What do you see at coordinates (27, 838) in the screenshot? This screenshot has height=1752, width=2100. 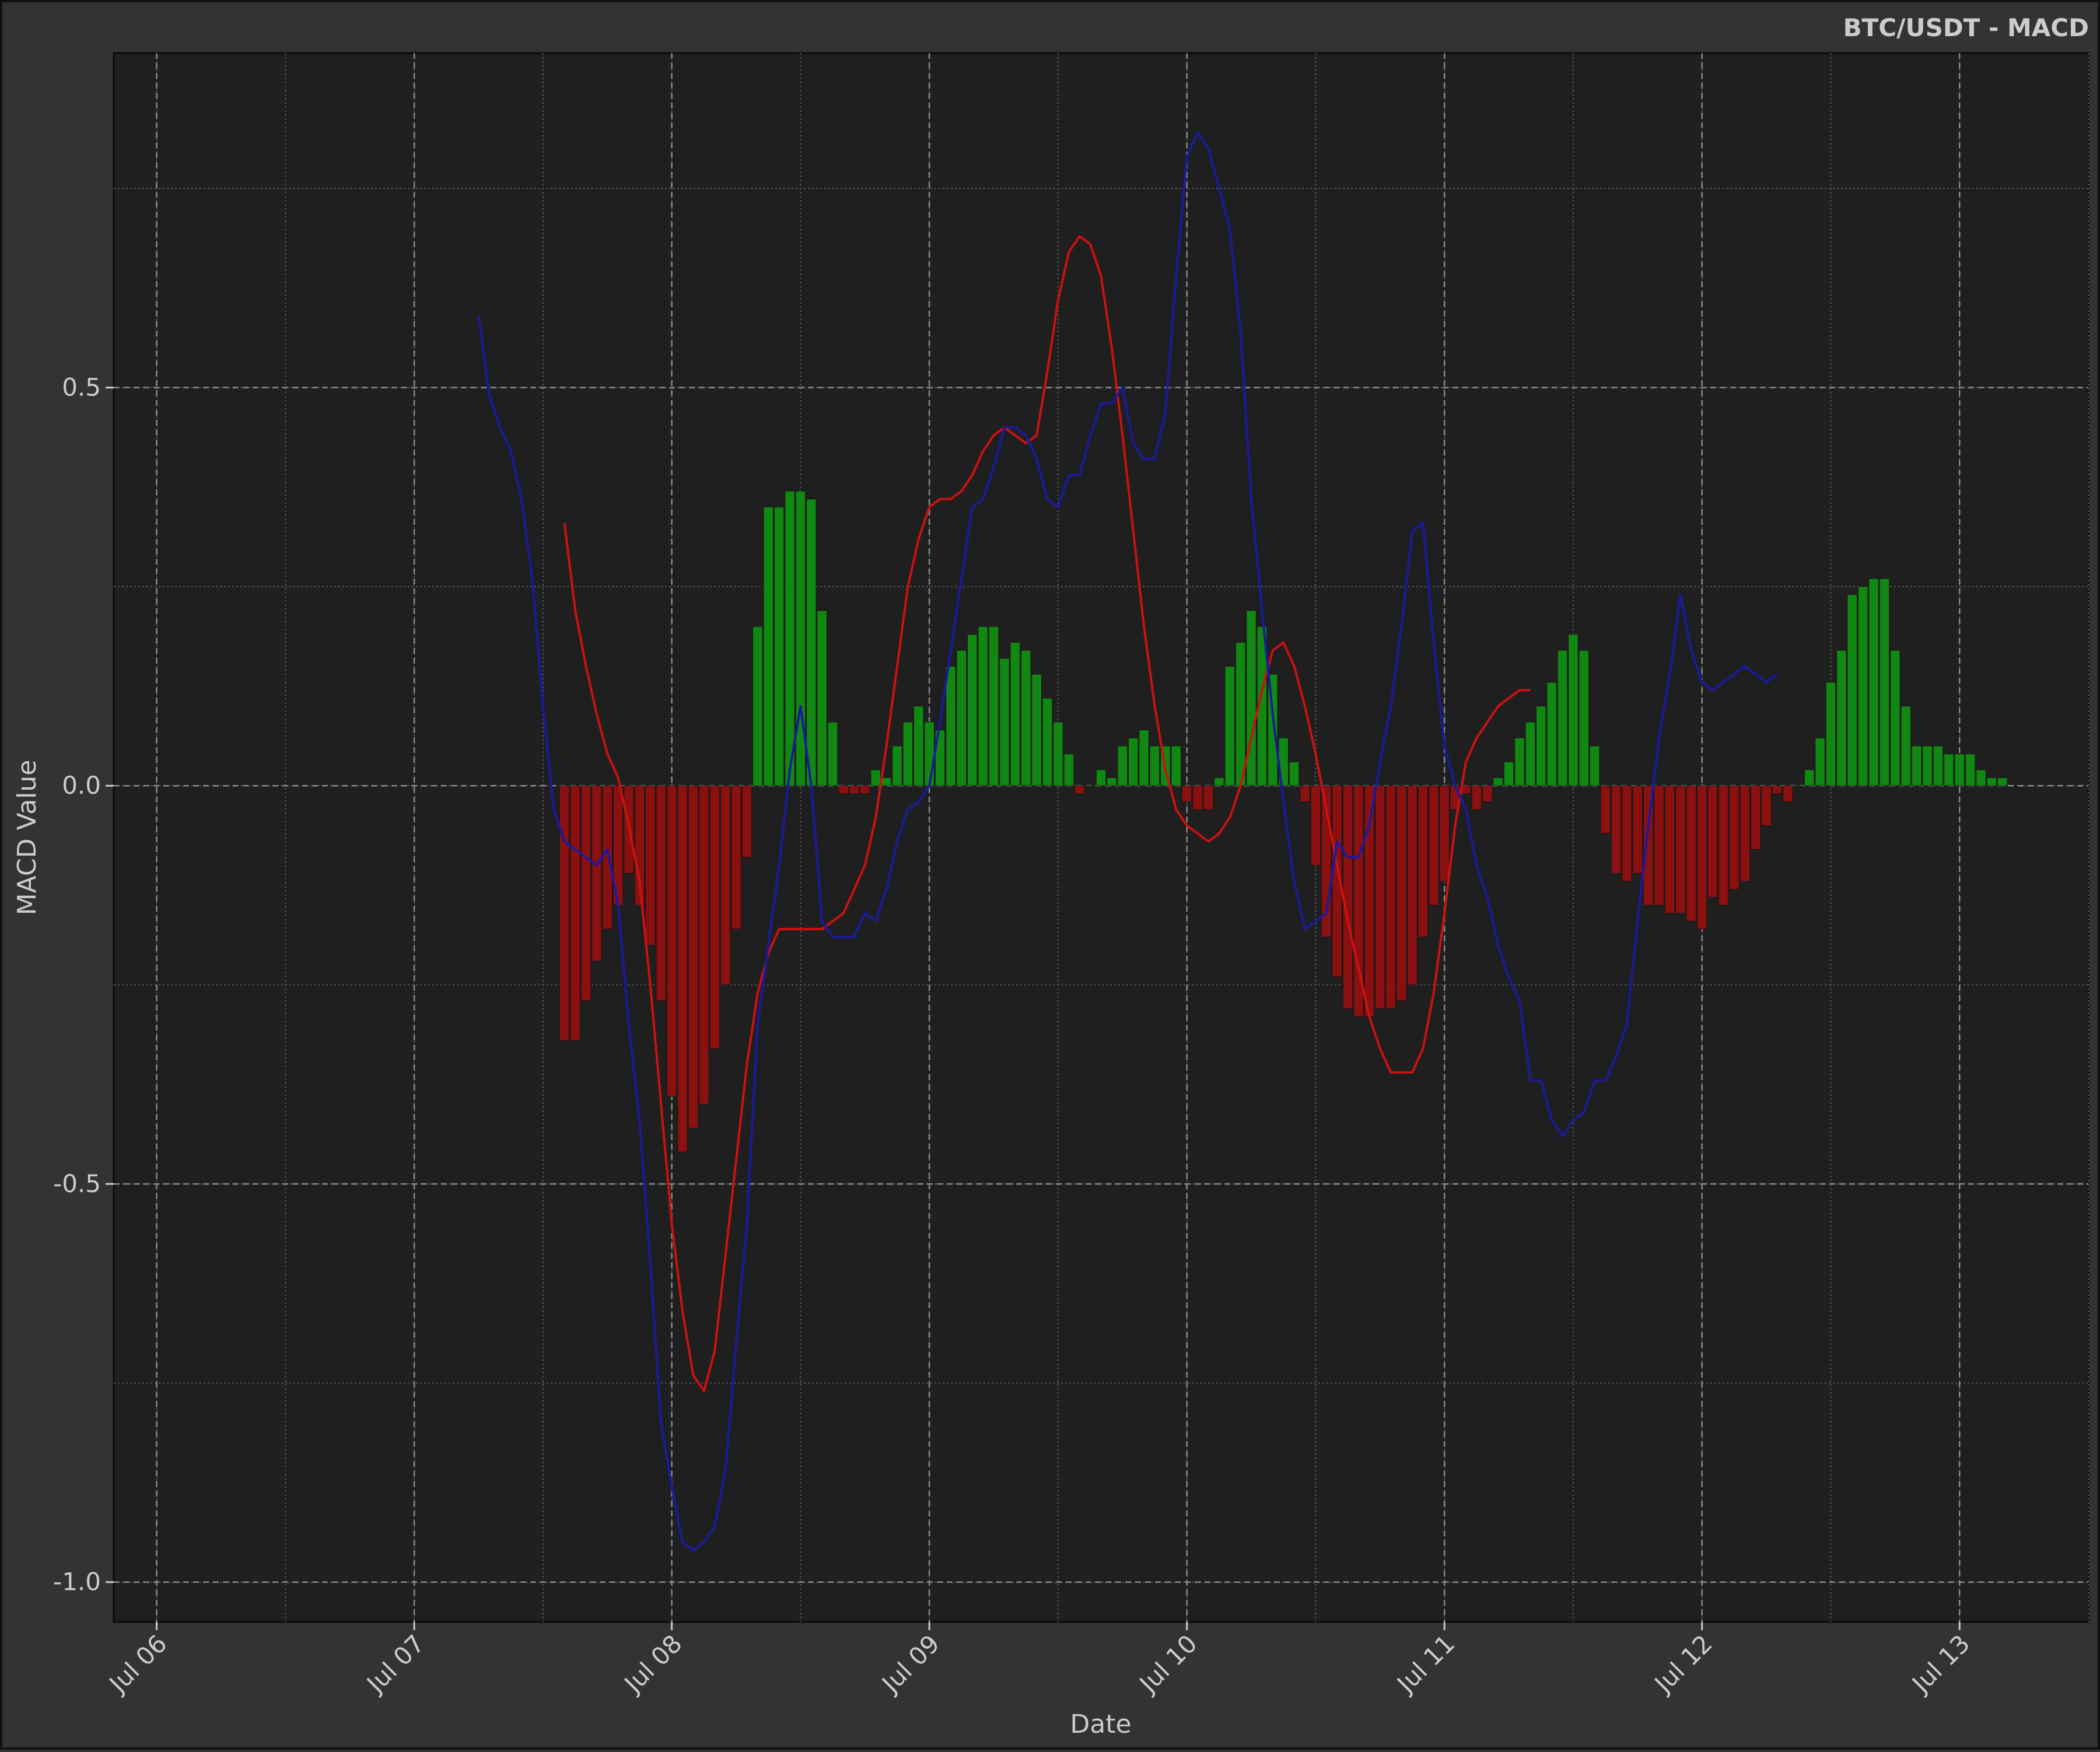 I see `y-axis-label: MACD Value` at bounding box center [27, 838].